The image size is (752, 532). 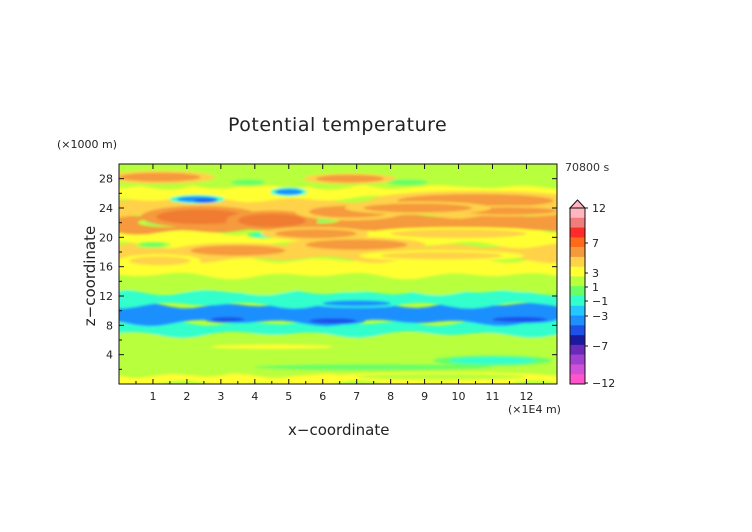 What do you see at coordinates (152, 396) in the screenshot?
I see `x-tick-label: 1` at bounding box center [152, 396].